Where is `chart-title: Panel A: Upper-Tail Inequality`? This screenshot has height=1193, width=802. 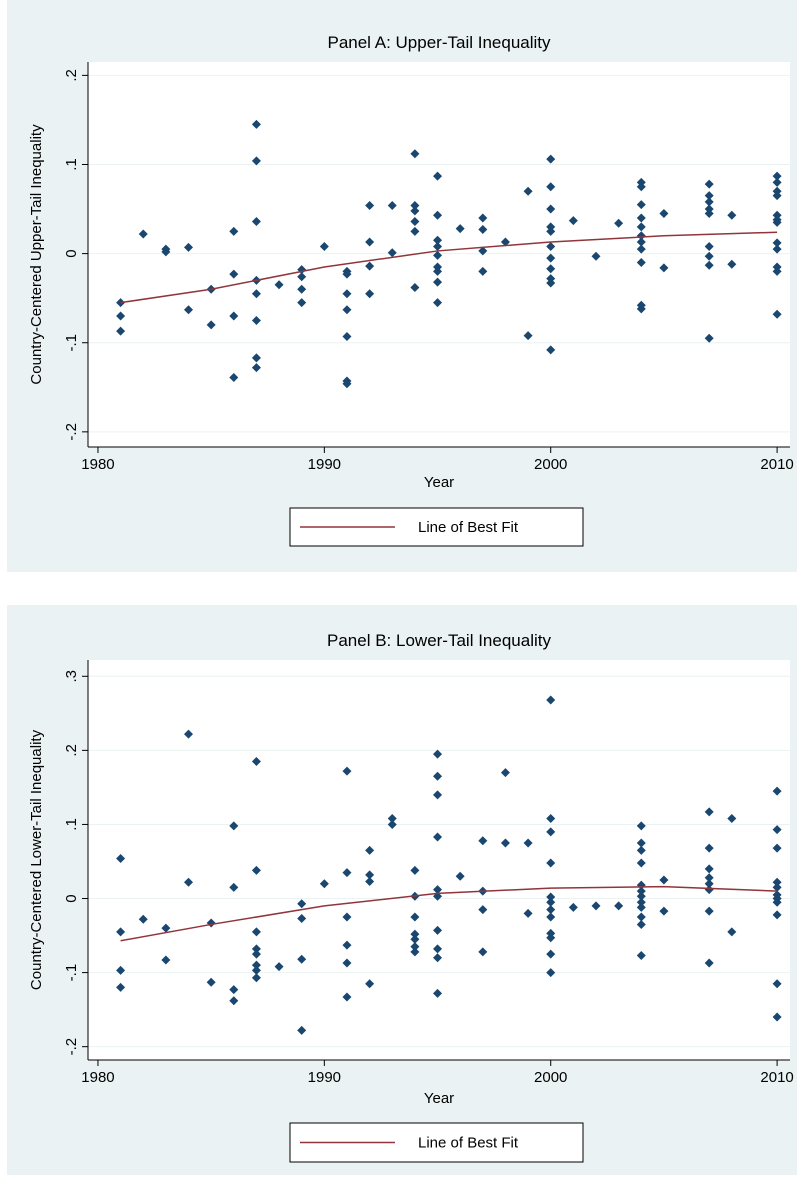 chart-title: Panel A: Upper-Tail Inequality is located at coordinates (439, 42).